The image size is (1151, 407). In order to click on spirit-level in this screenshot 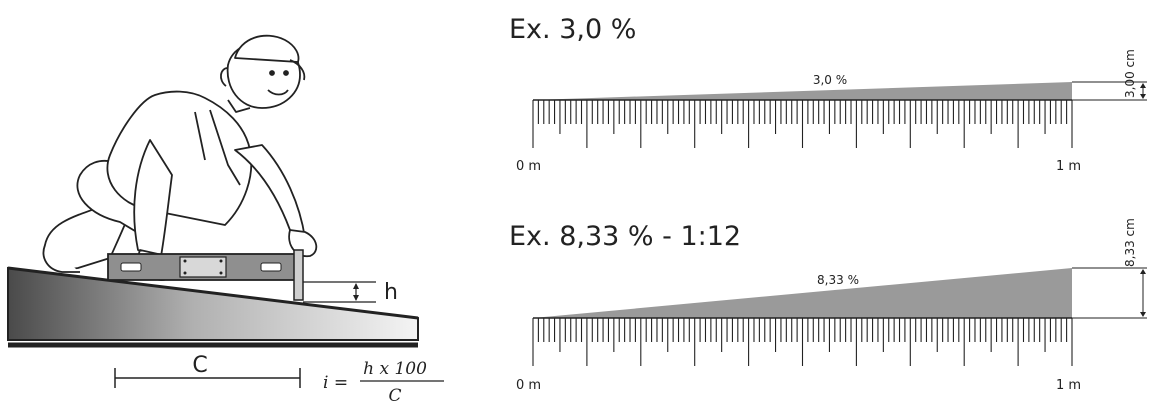, I will do `click(205, 275)`.